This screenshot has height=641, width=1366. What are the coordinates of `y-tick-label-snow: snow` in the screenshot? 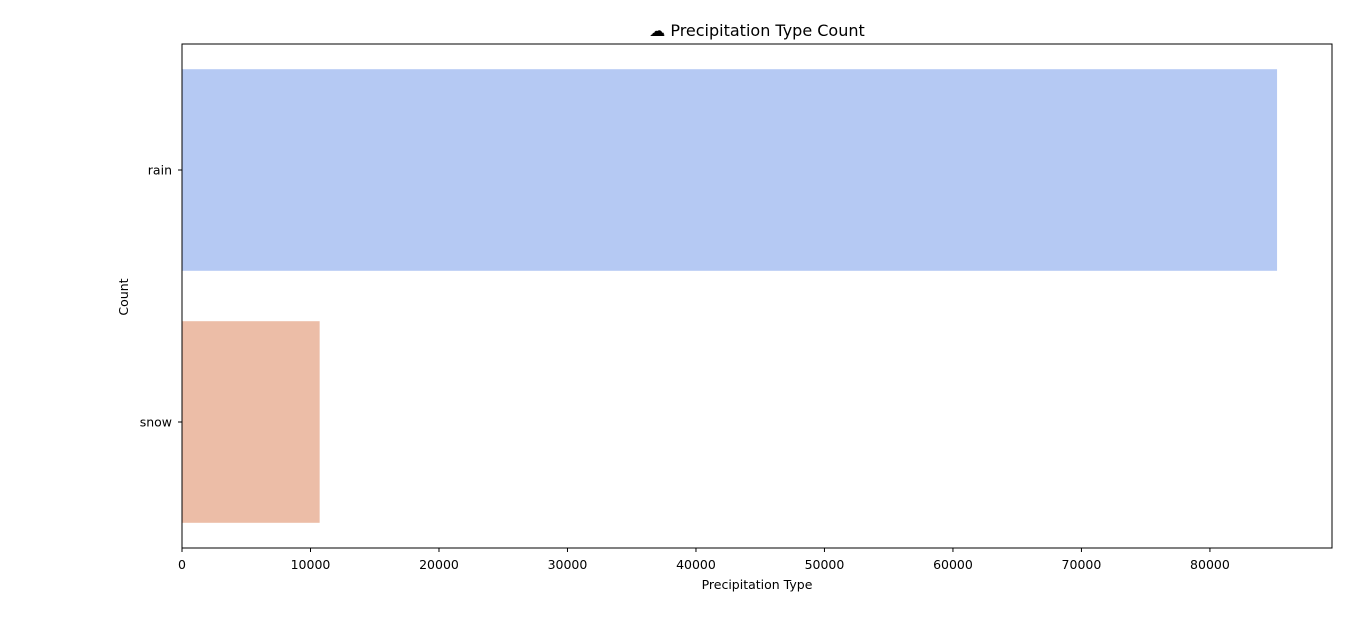 It's located at (156, 422).